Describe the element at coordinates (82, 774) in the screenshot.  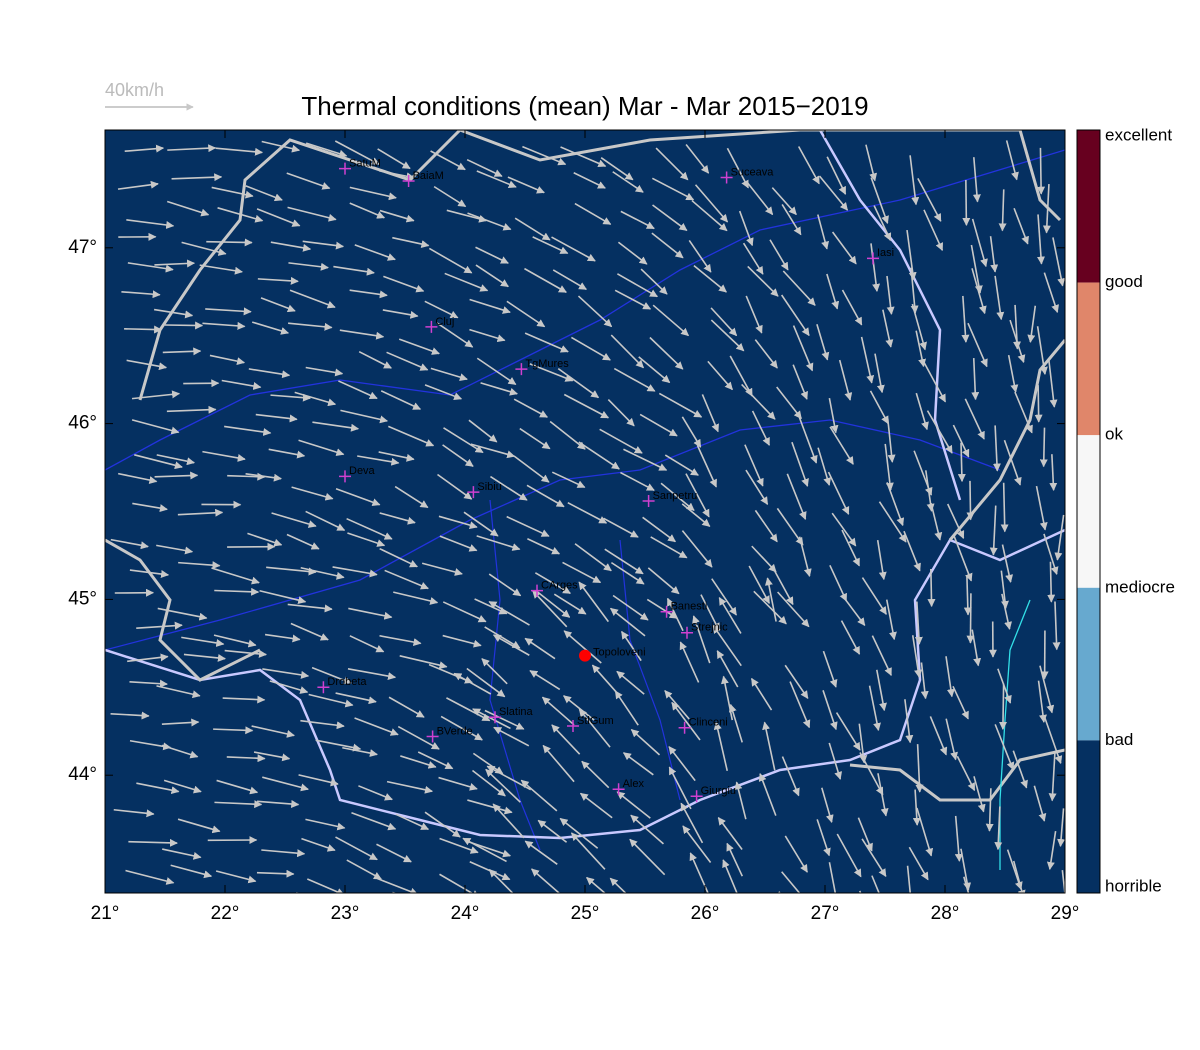
I see `y-tick-label: 44°` at that location.